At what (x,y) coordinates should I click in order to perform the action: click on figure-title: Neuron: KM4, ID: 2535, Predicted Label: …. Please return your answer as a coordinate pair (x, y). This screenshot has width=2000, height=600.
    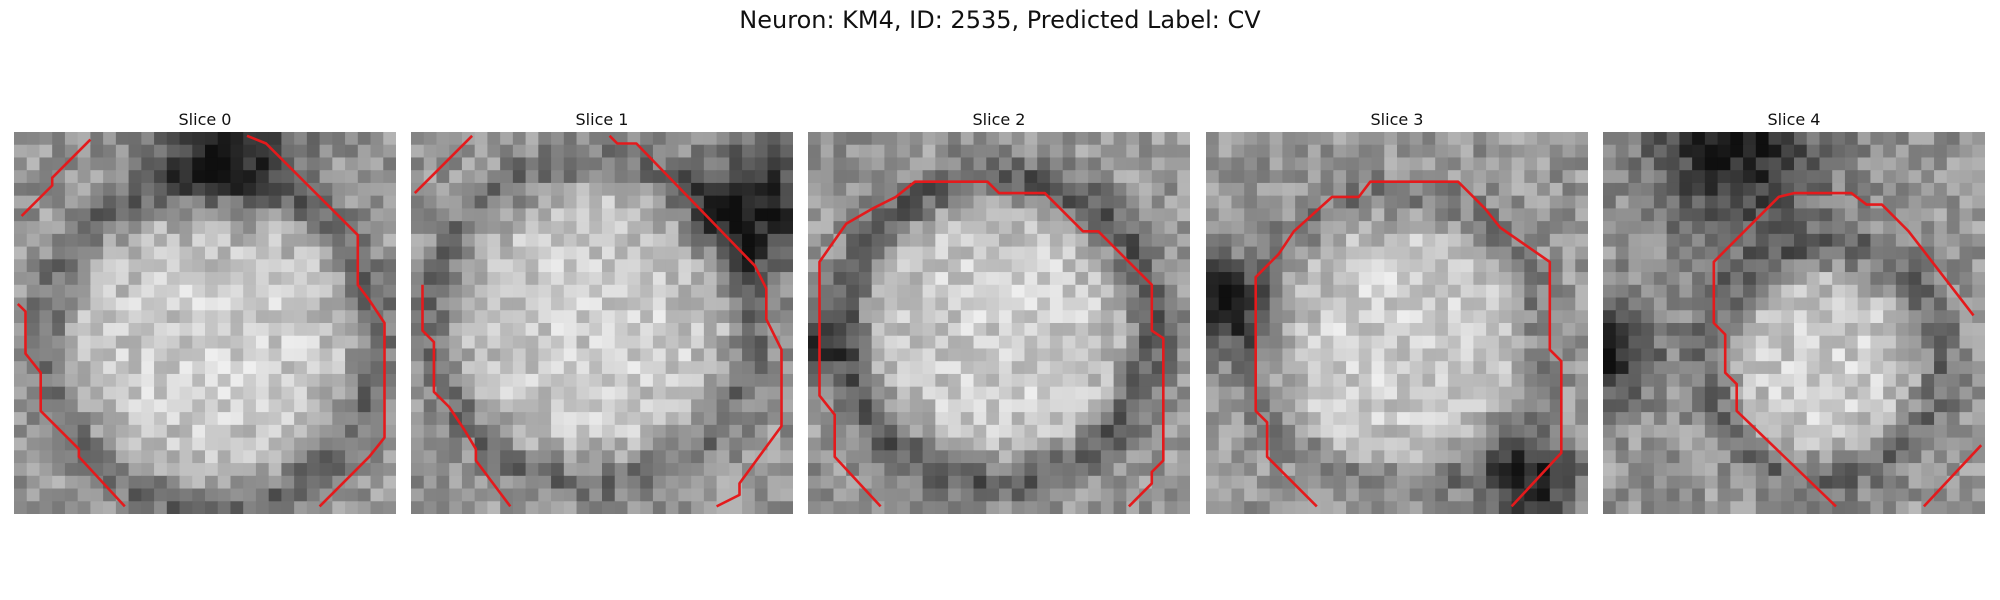
    Looking at the image, I should click on (1000, 20).